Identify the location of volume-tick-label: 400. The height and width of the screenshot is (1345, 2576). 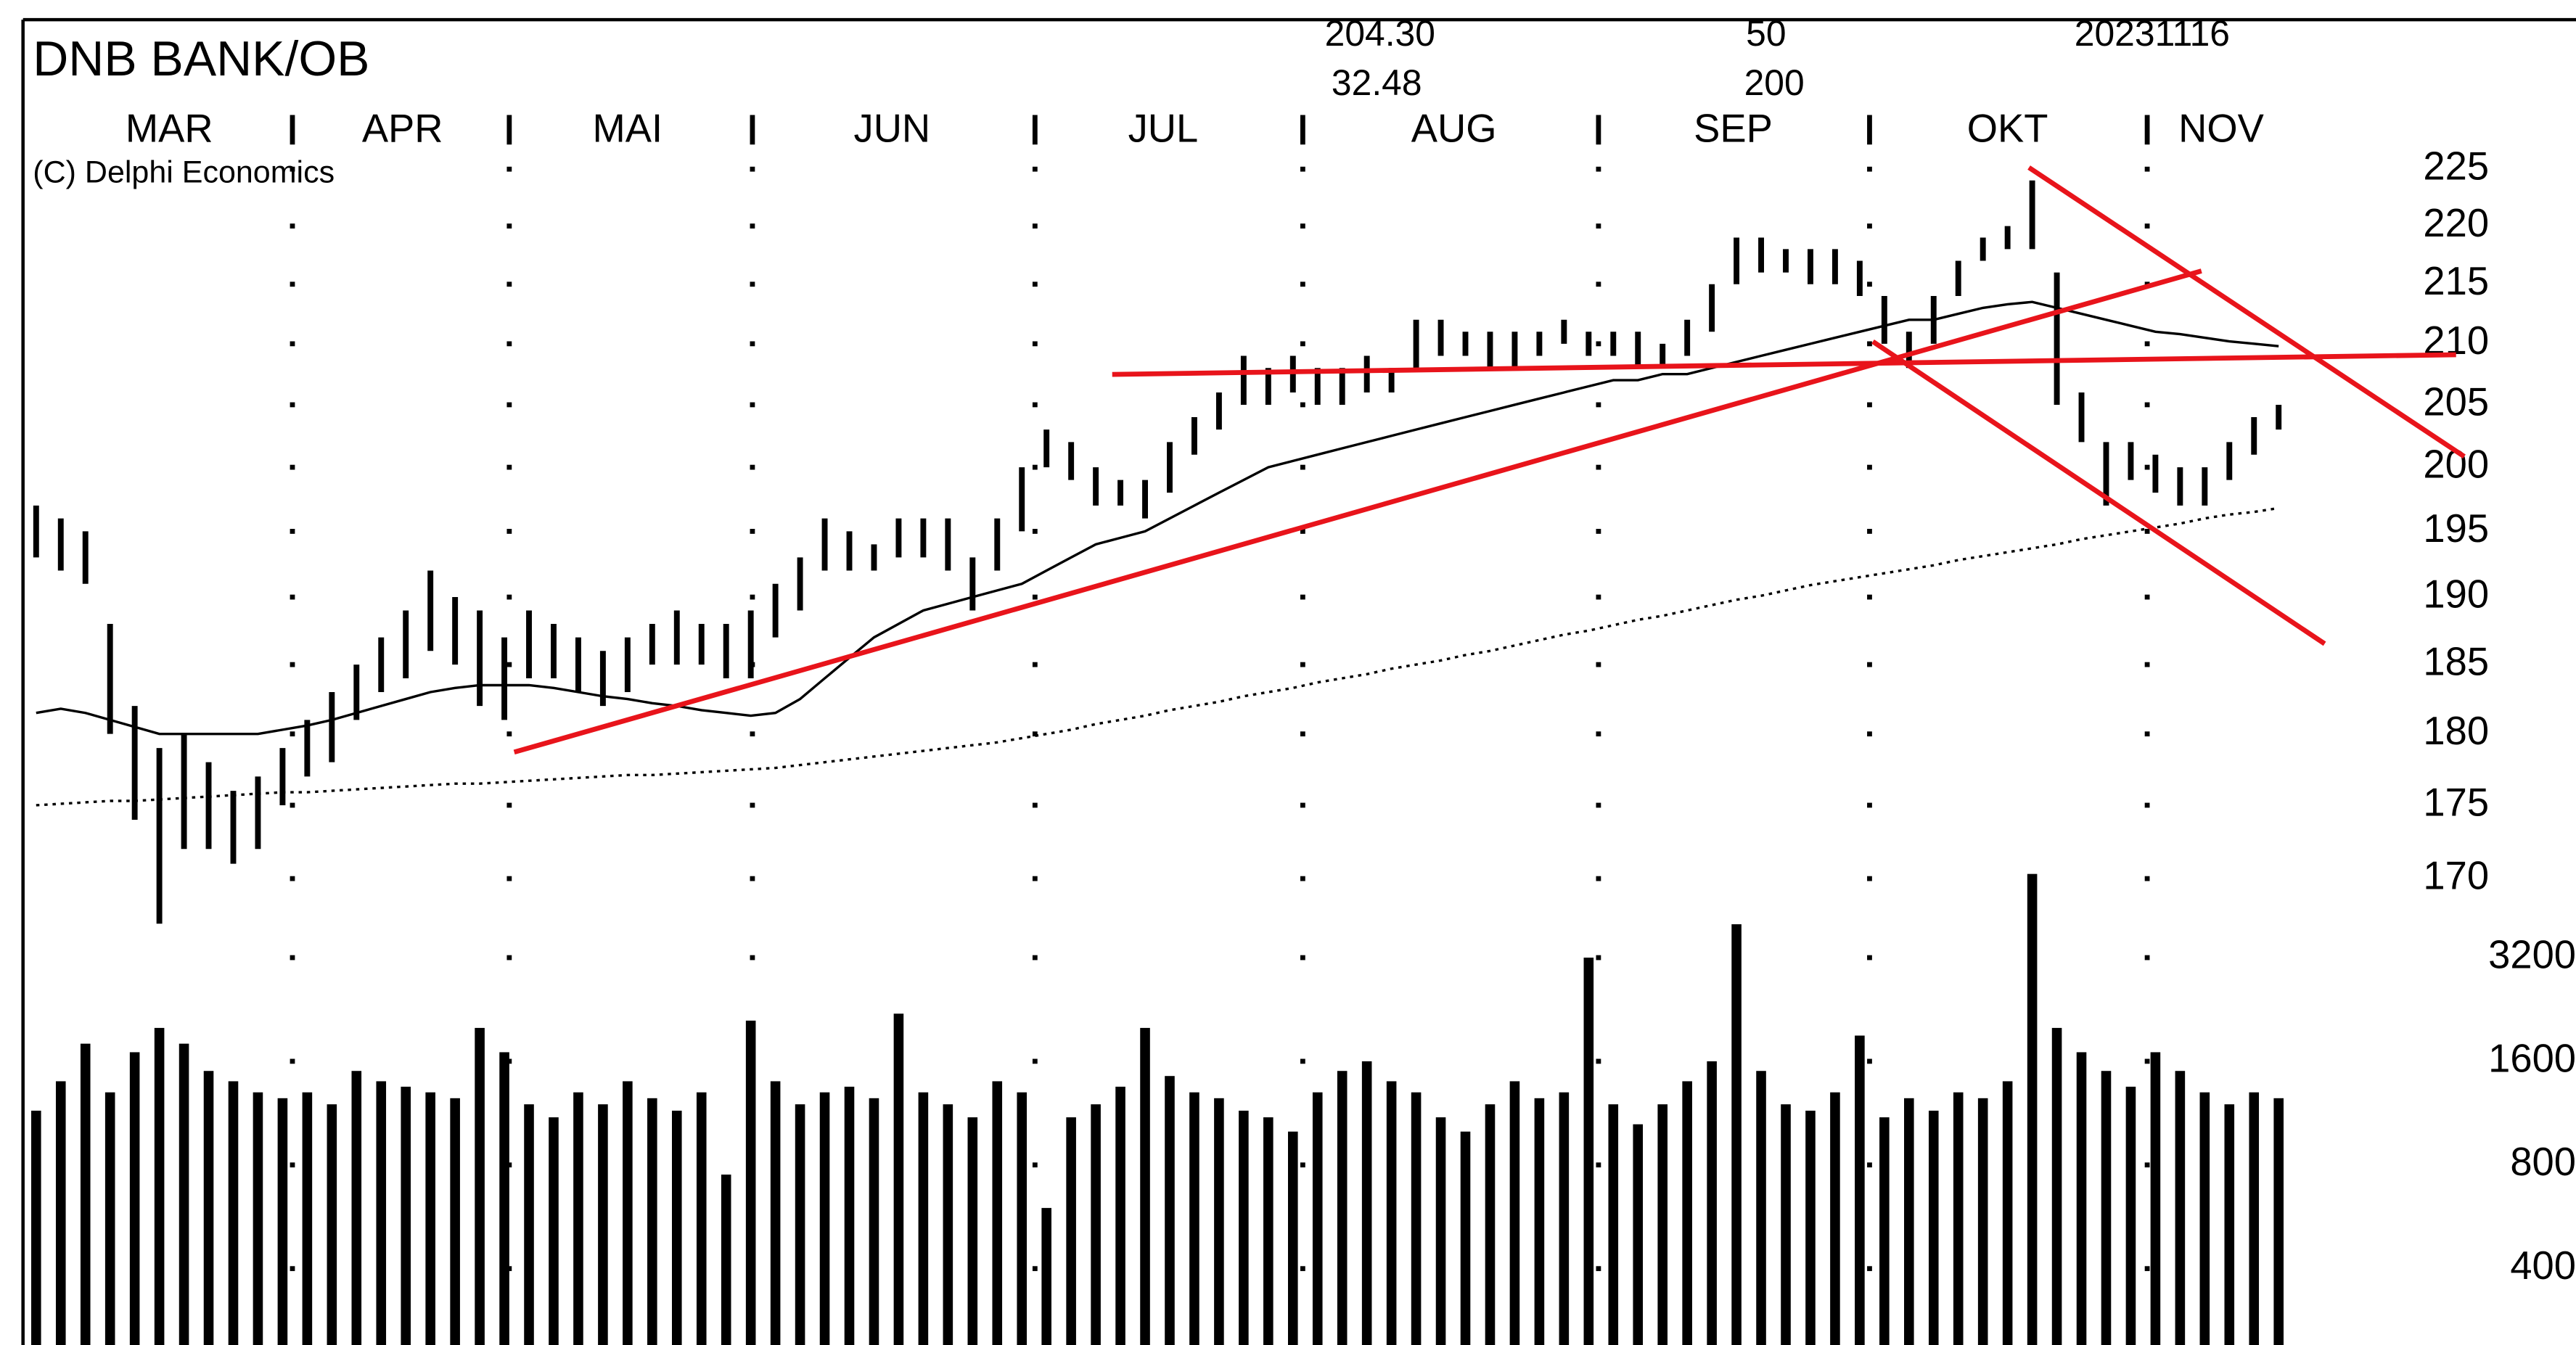
(2543, 1265).